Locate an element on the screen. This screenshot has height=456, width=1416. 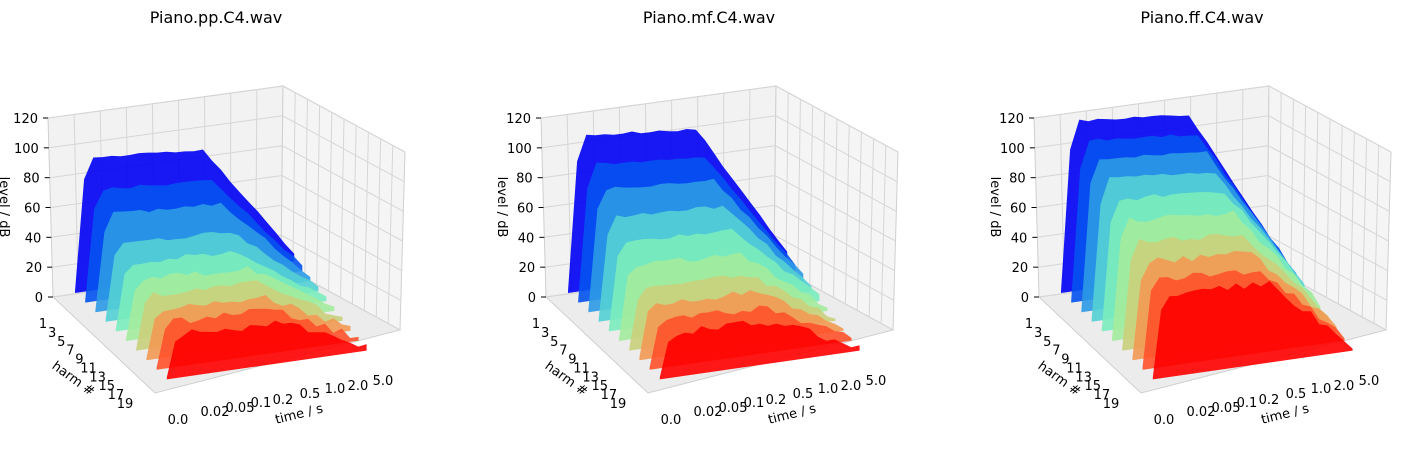
panel-title-ff: Piano.ff.C4.wav is located at coordinates (1202, 17).